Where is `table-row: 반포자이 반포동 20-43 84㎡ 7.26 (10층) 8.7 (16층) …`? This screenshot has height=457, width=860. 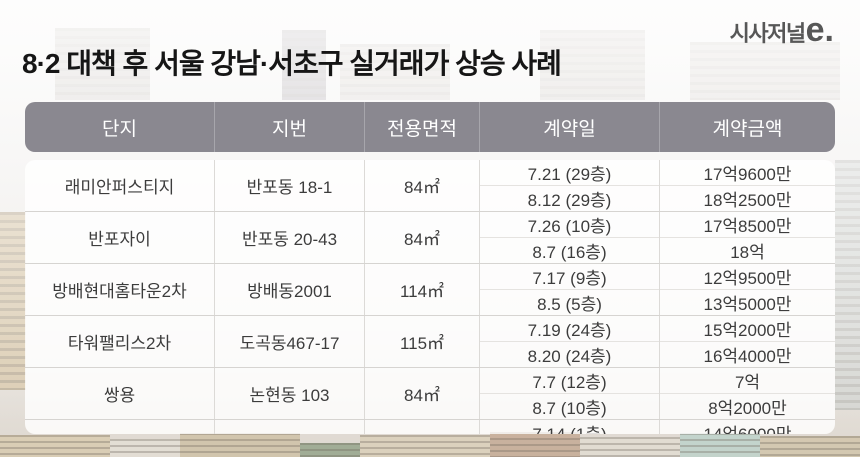 table-row: 반포자이 반포동 20-43 84㎡ 7.26 (10층) 8.7 (16층) … is located at coordinates (430, 238).